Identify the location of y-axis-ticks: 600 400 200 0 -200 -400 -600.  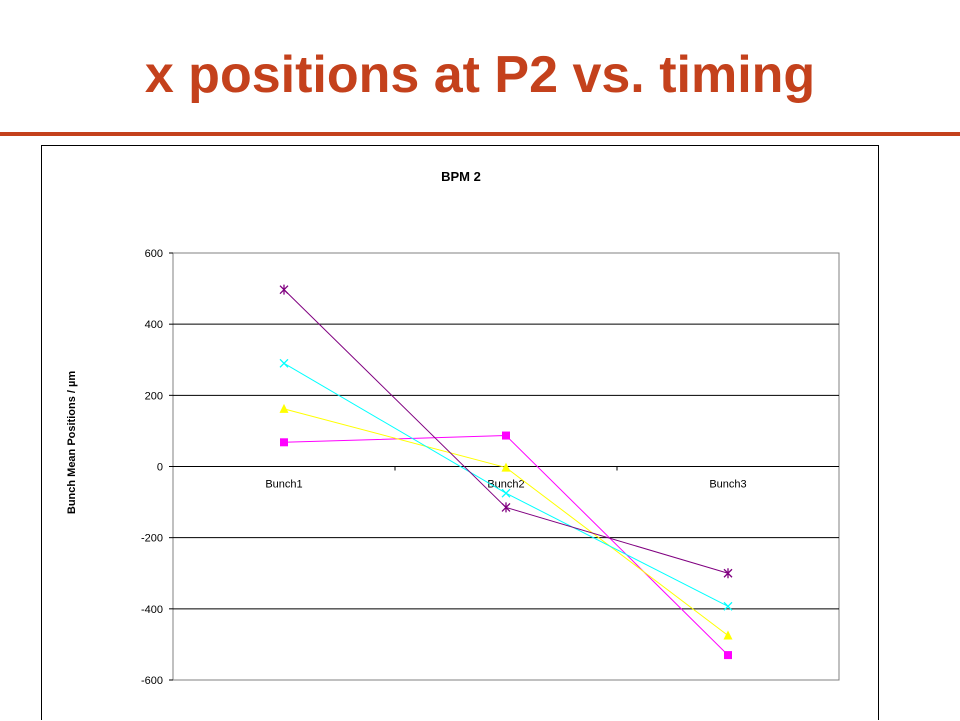
(157, 467).